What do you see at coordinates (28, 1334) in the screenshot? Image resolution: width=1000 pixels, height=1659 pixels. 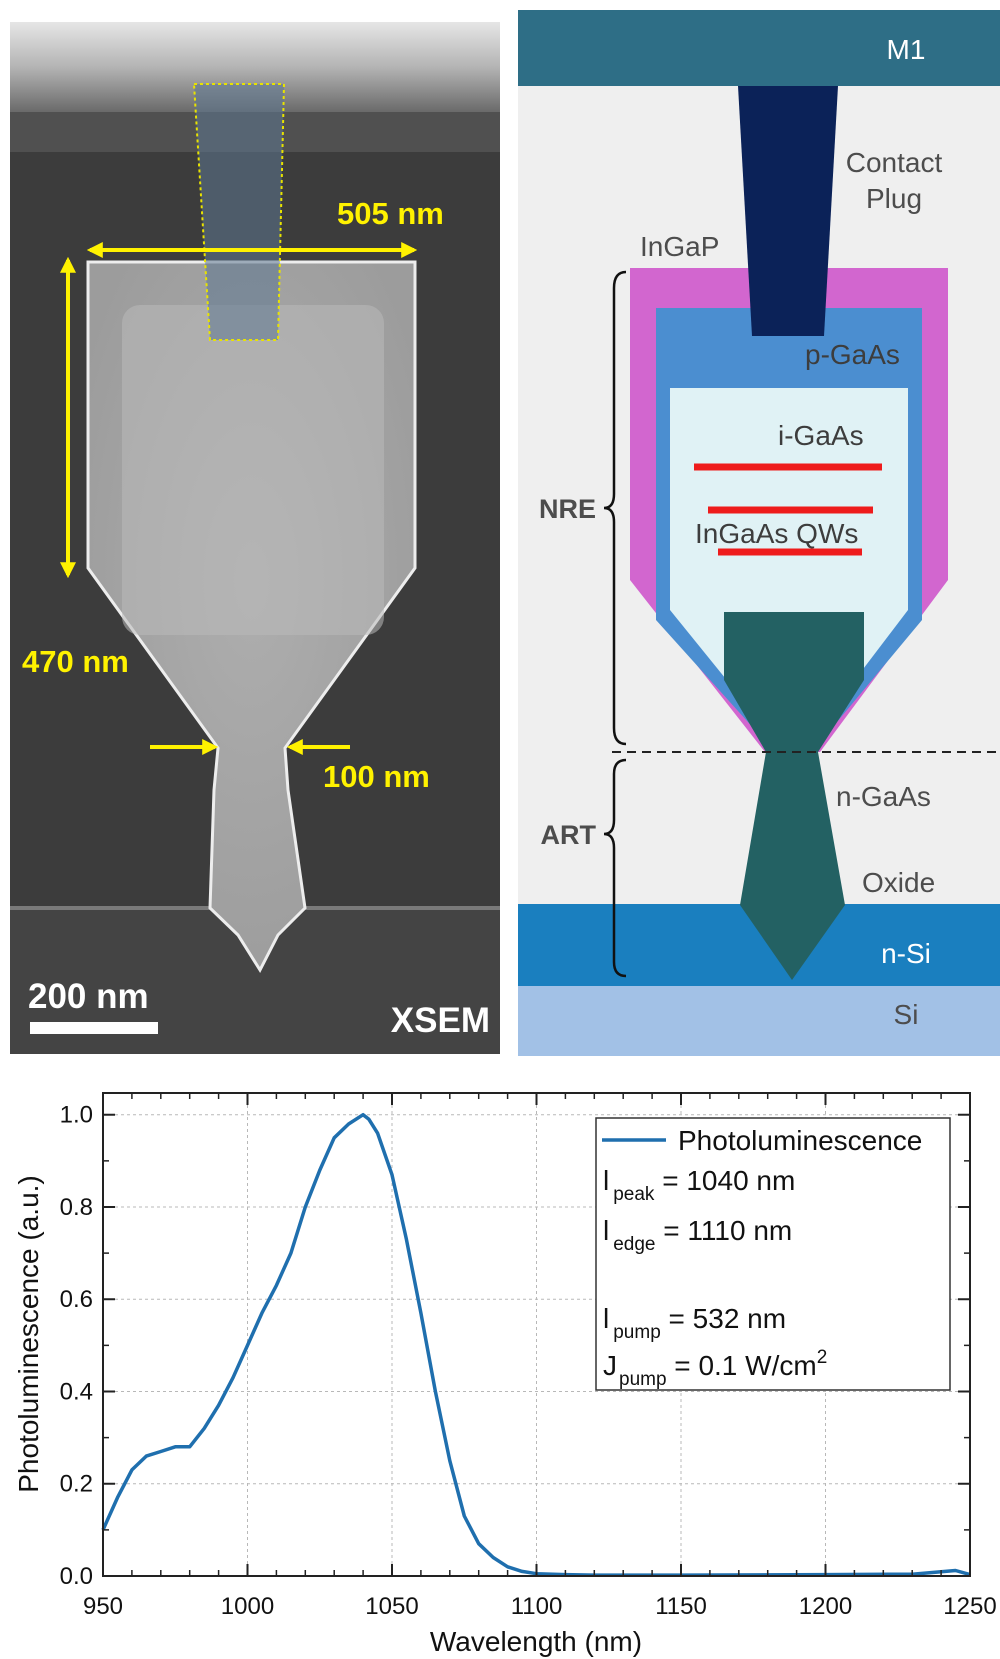 I see `y-axis-label: Photoluminescence (a.u.)` at bounding box center [28, 1334].